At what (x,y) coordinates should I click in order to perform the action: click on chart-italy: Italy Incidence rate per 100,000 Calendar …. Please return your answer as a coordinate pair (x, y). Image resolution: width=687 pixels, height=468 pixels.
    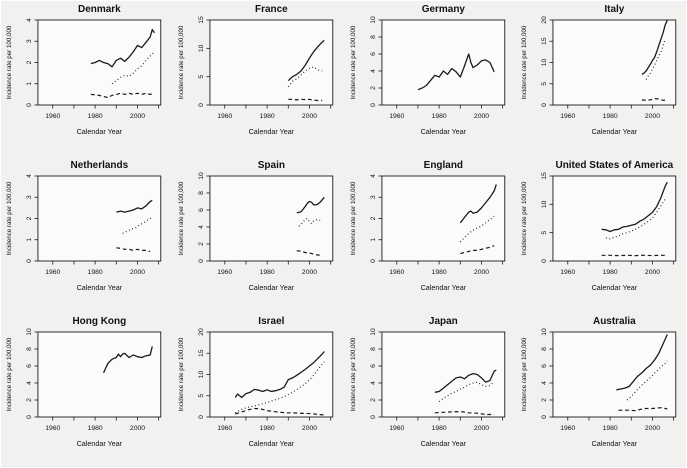
    Looking at the image, I should click on (601, 78).